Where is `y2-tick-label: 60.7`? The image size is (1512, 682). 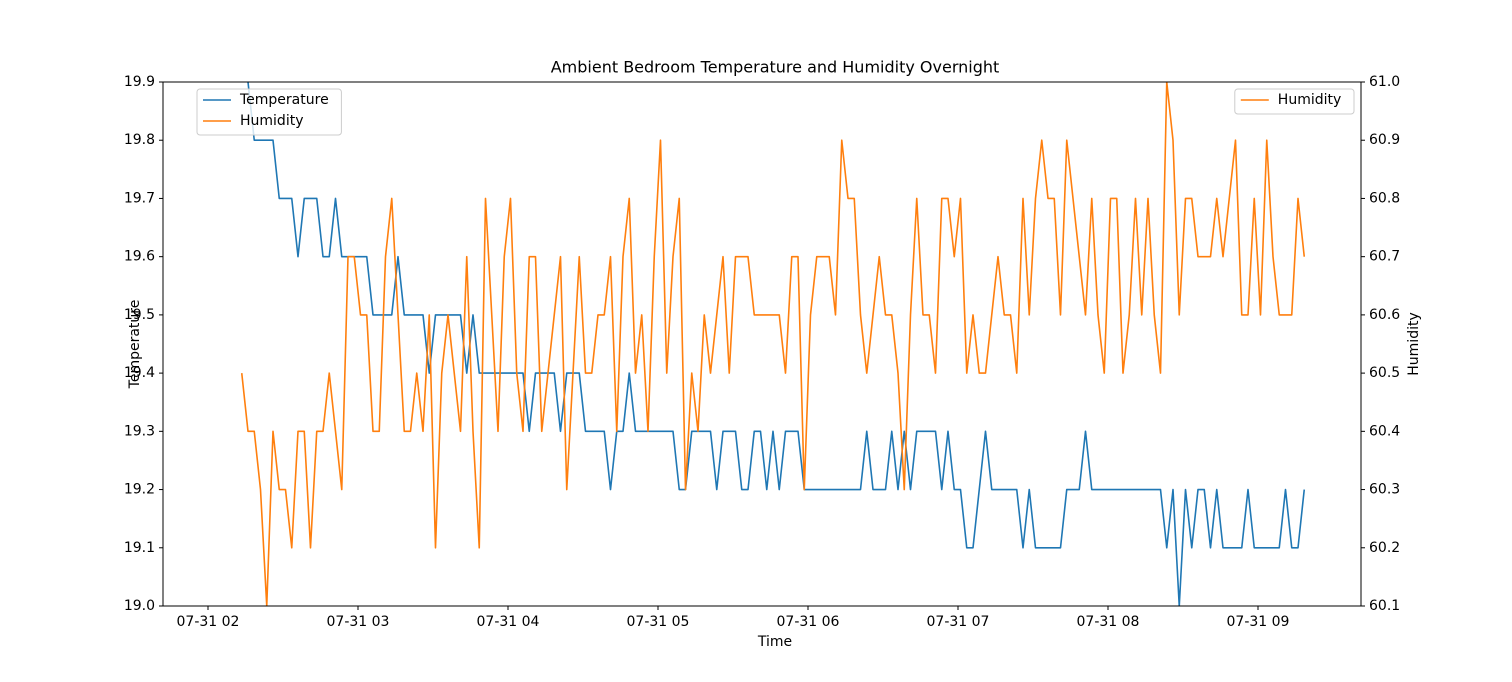
y2-tick-label: 60.7 is located at coordinates (1384, 257).